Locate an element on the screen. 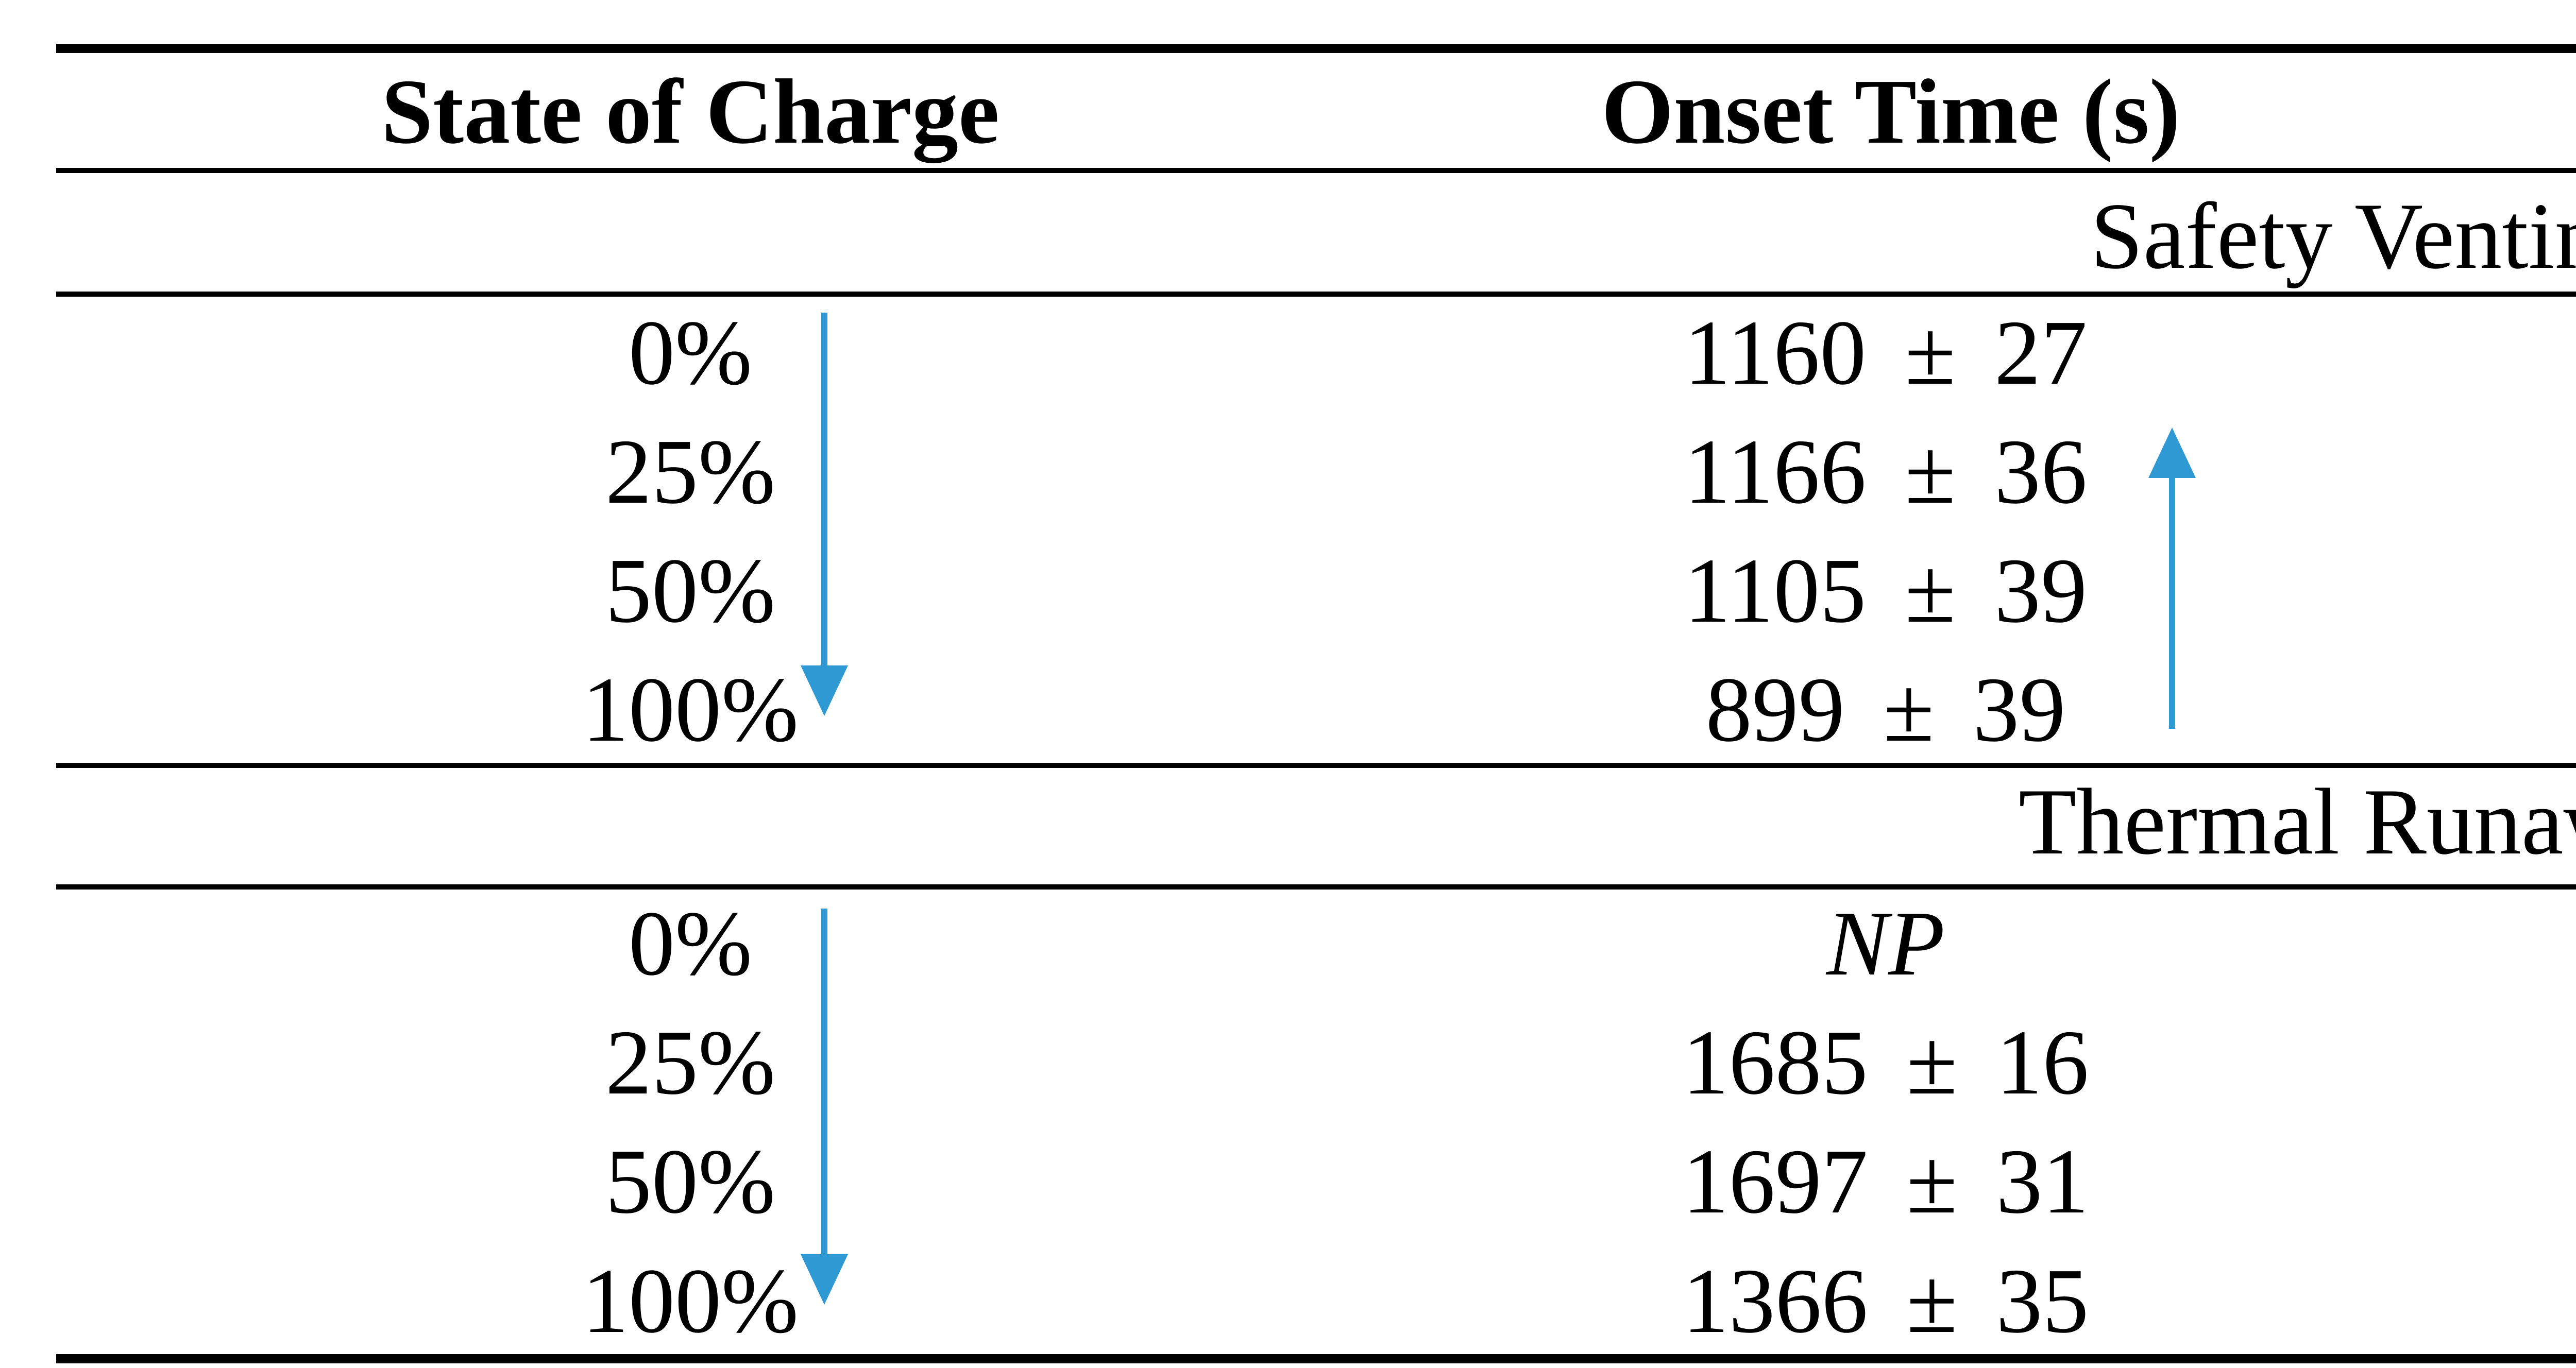 This screenshot has height=1368, width=2576. up-arrow-head is located at coordinates (2172, 452).